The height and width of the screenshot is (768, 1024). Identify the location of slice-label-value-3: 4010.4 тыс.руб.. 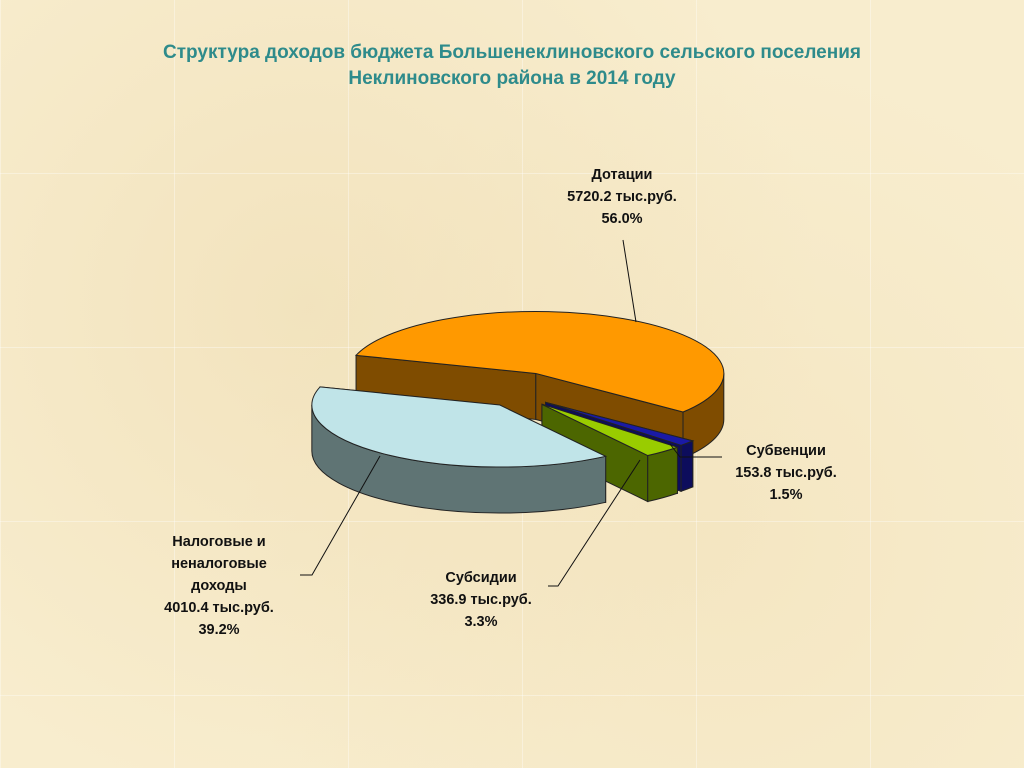
(219, 608).